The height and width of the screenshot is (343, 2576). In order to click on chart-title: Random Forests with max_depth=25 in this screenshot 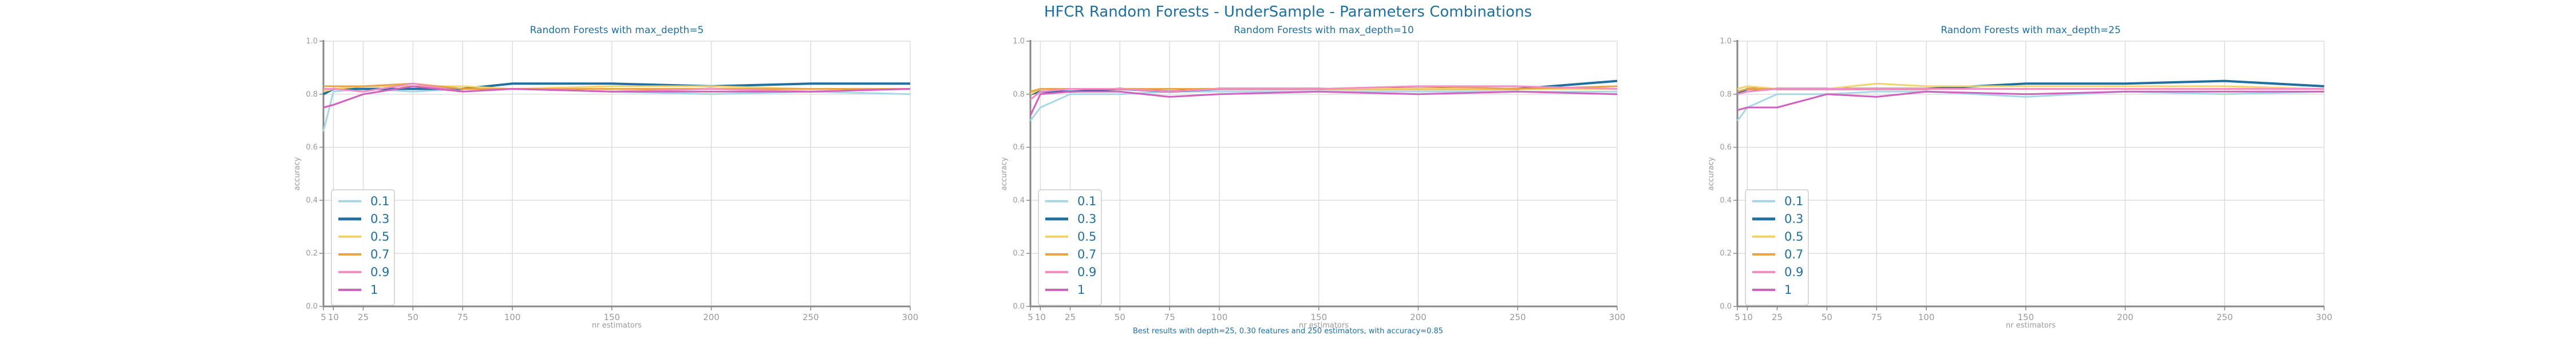, I will do `click(2031, 30)`.